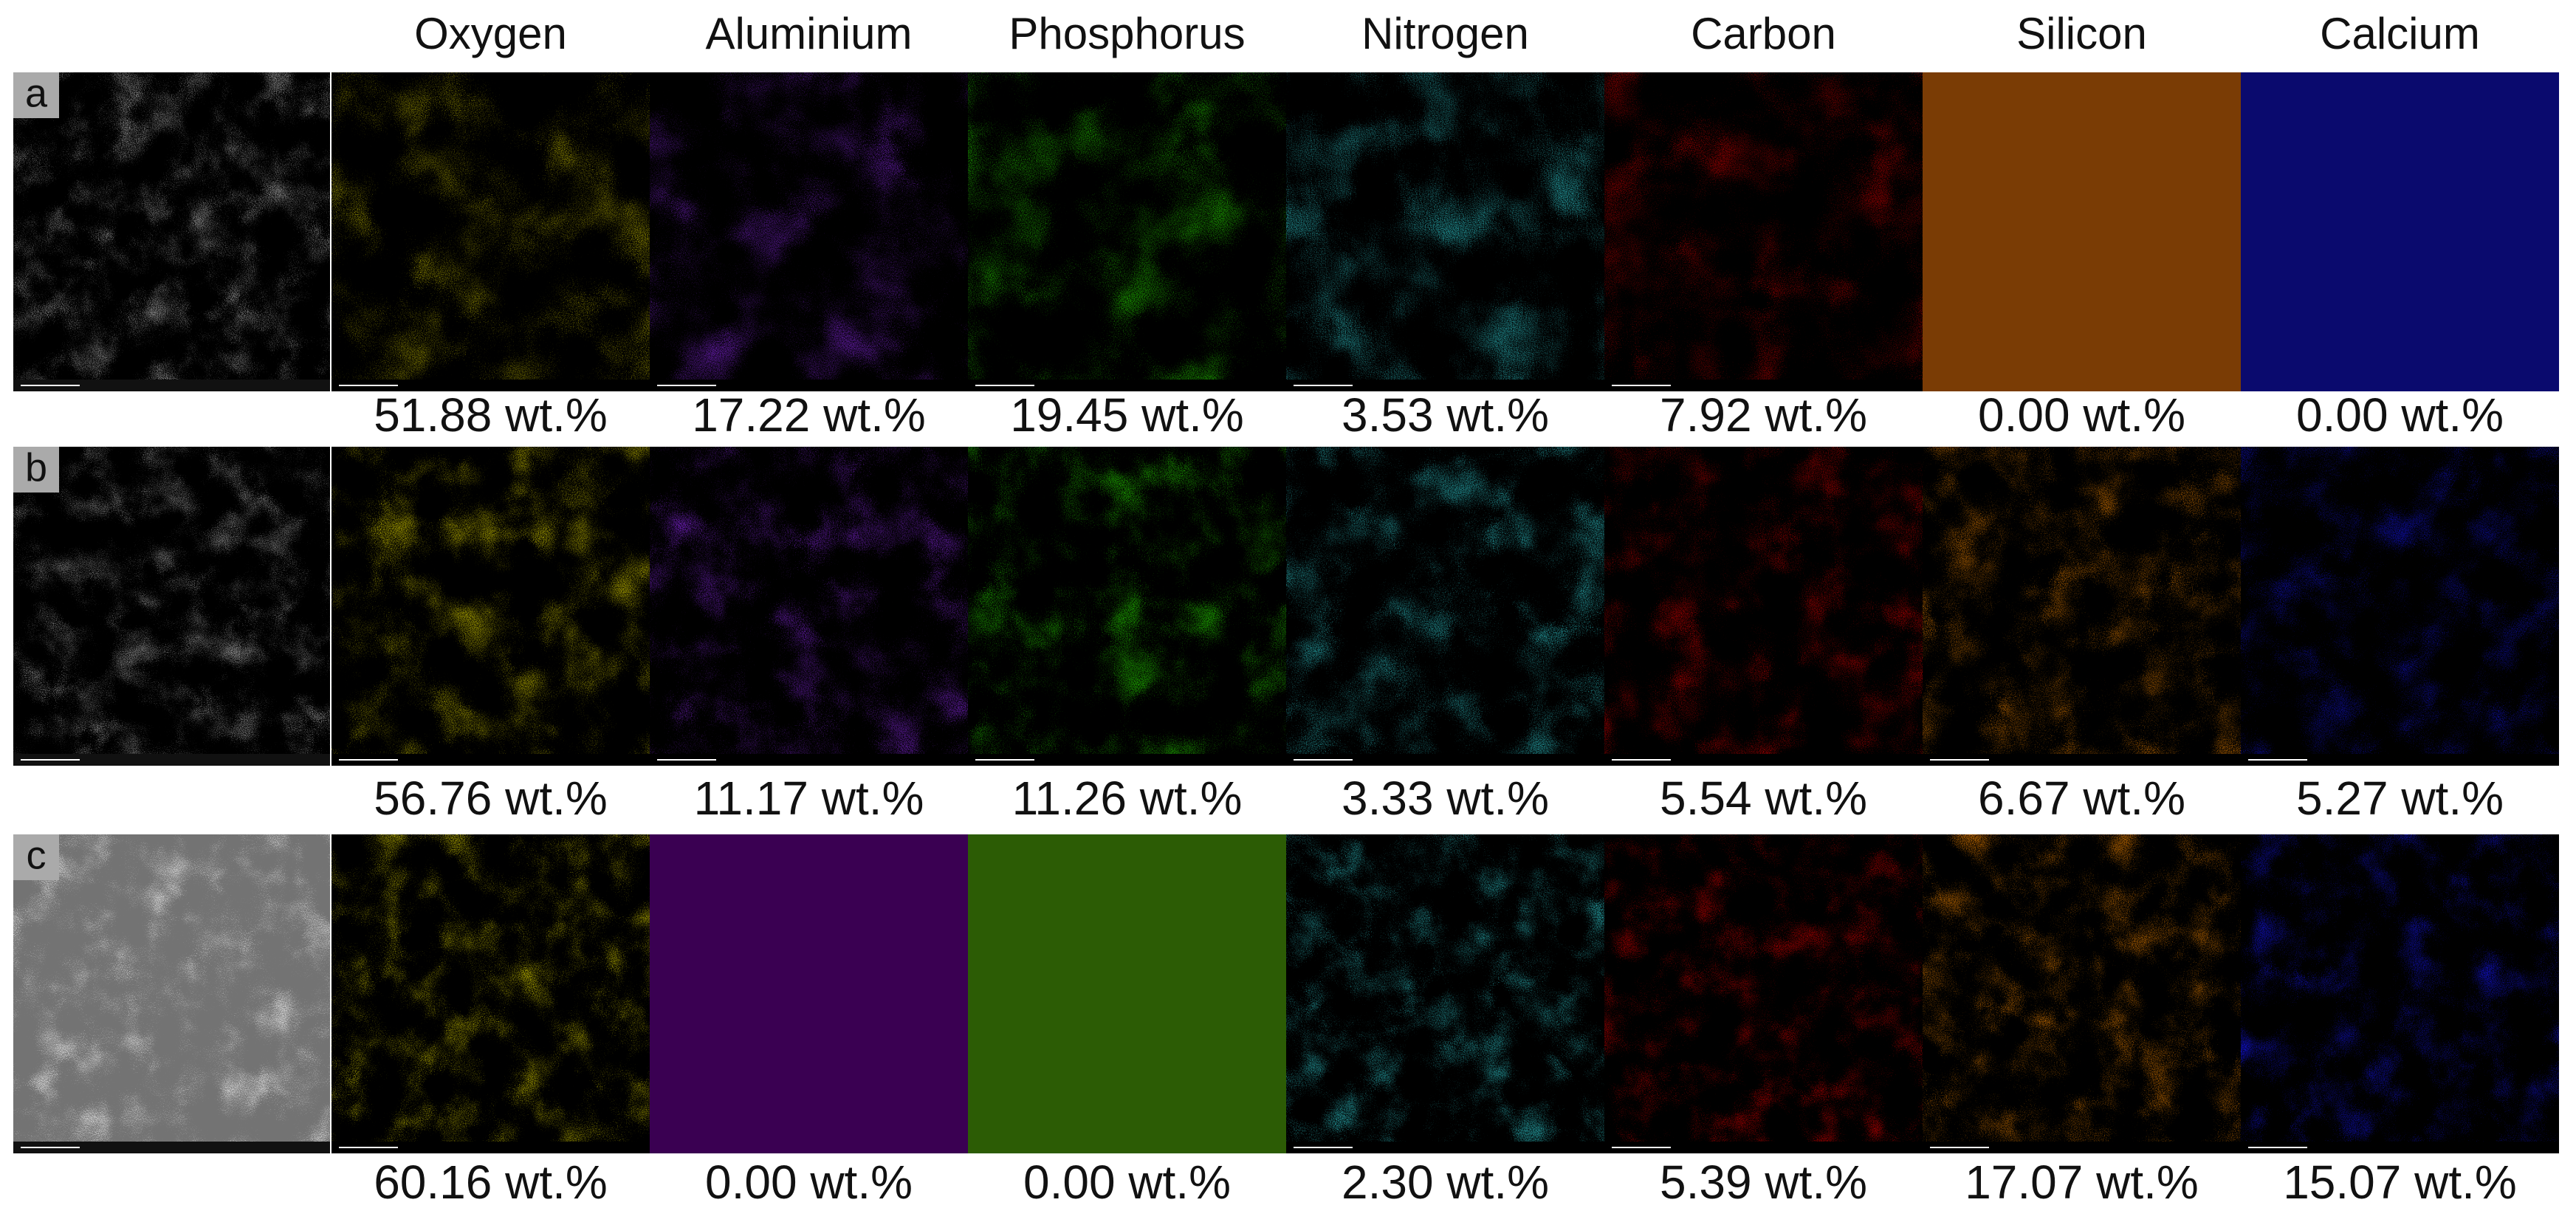 The height and width of the screenshot is (1225, 2576). I want to click on element-wt-percent: 5.27 wt.%, so click(2400, 798).